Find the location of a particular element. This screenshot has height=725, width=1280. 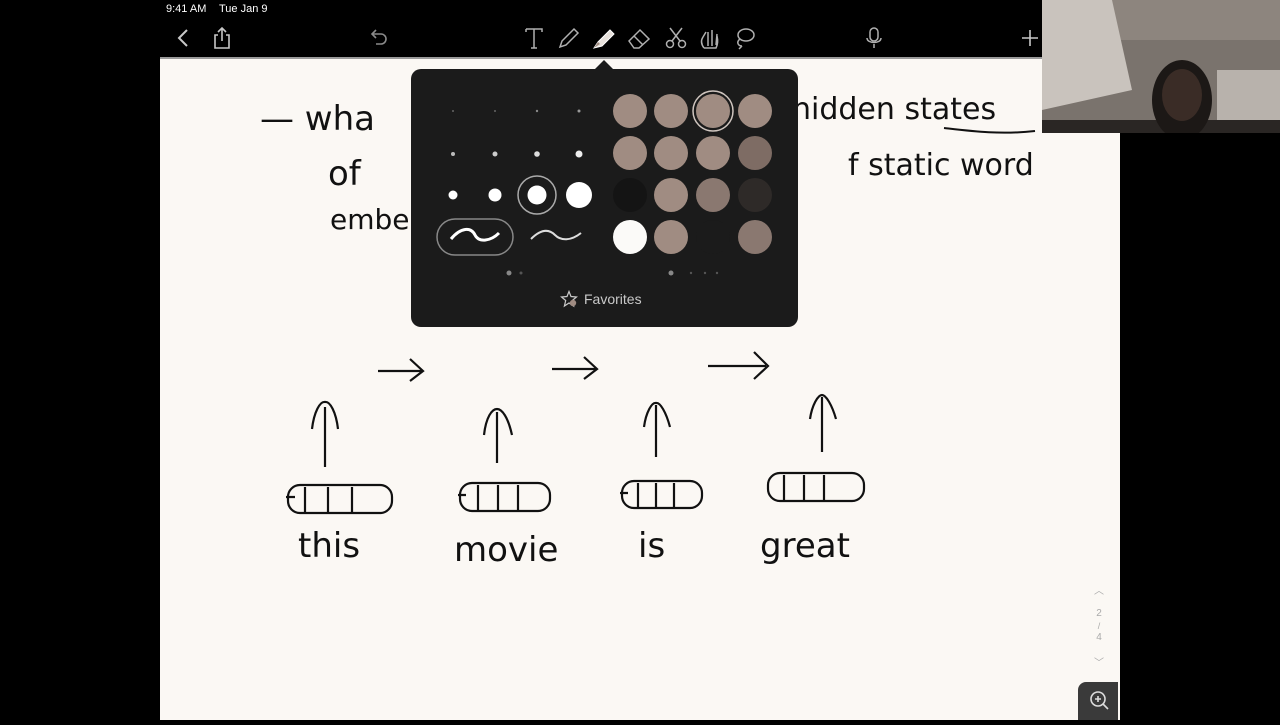

page-down-chevron-icon: ﹀ is located at coordinates (1099, 663).